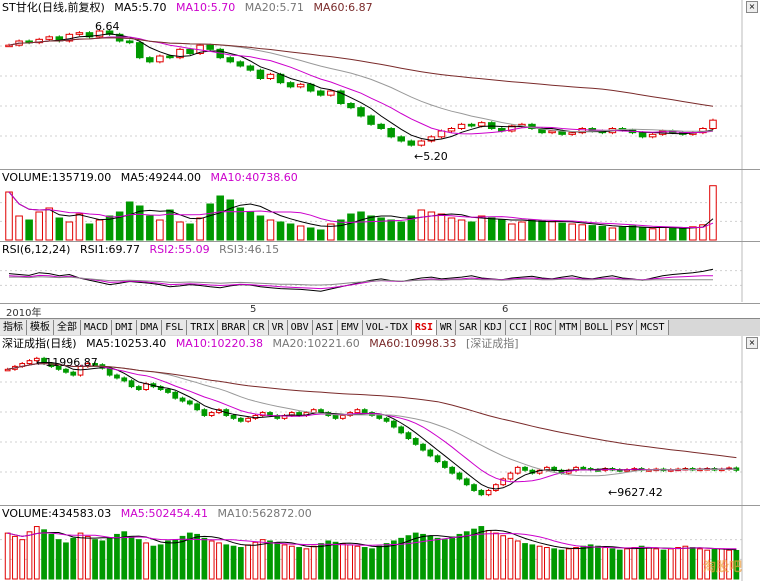  Describe the element at coordinates (569, 327) in the screenshot. I see `tab-mtm: MTM` at that location.